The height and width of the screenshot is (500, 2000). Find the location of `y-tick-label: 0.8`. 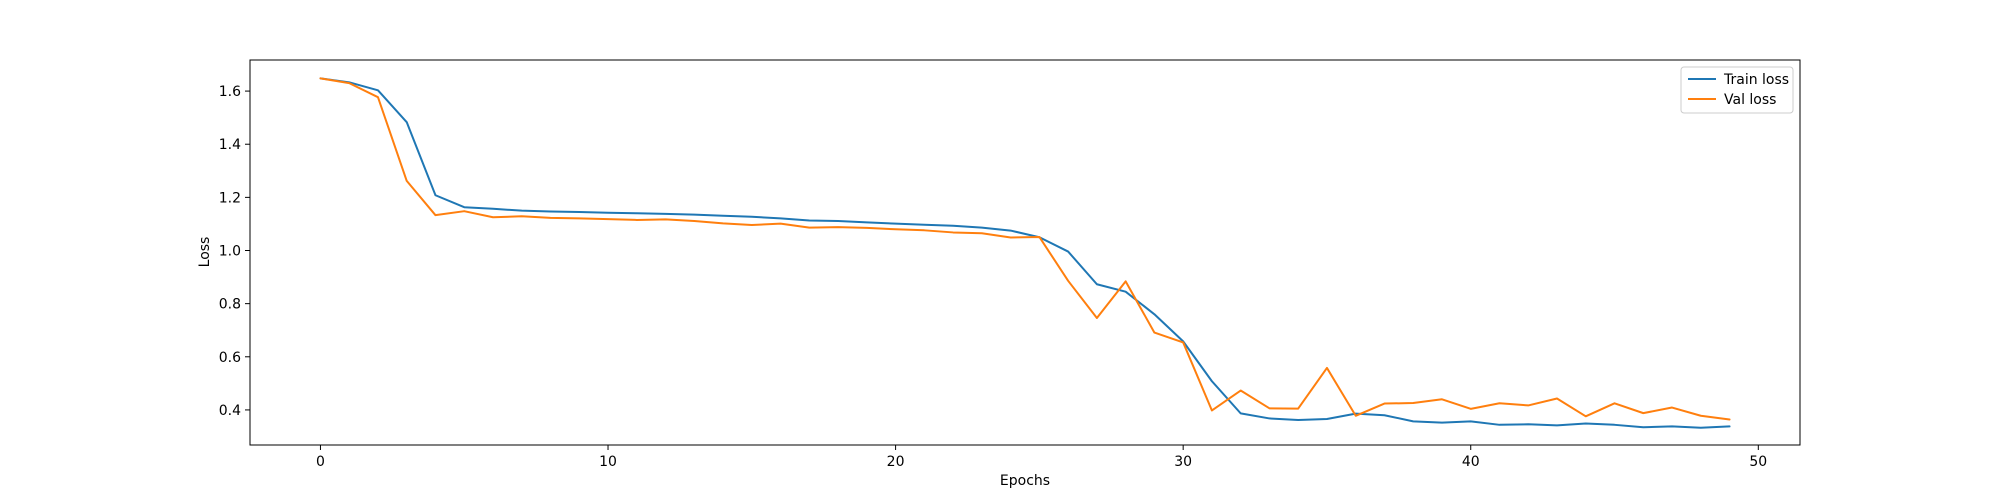

y-tick-label: 0.8 is located at coordinates (230, 305).